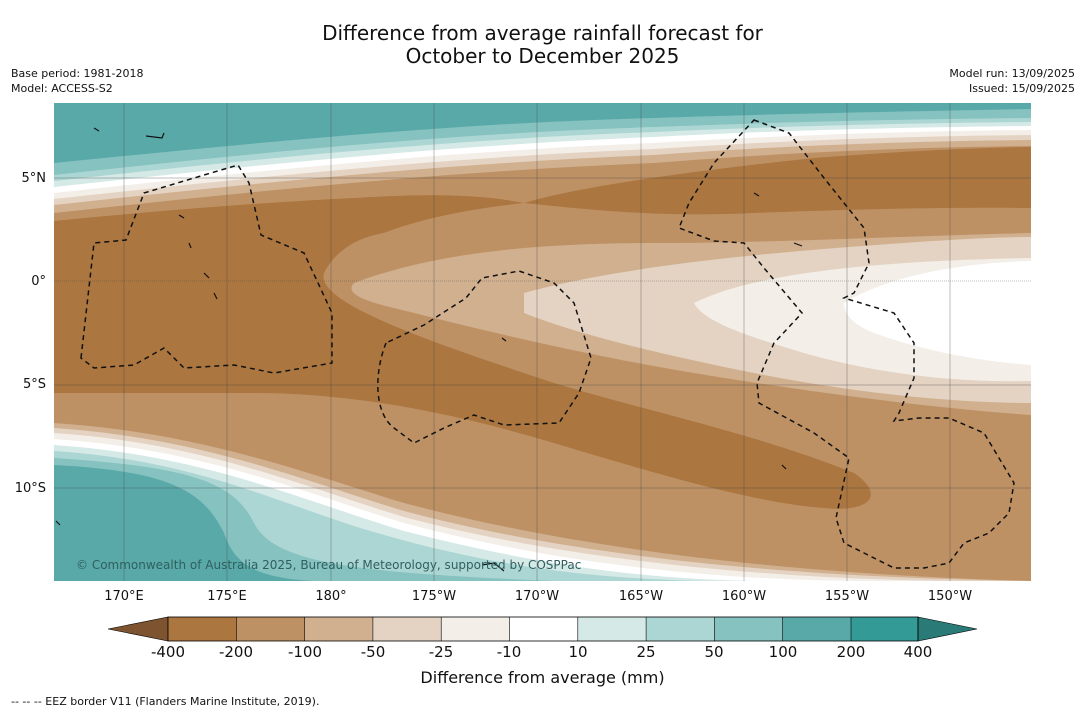 The width and height of the screenshot is (1085, 713). I want to click on lat-label-5n: 5°N, so click(34, 178).